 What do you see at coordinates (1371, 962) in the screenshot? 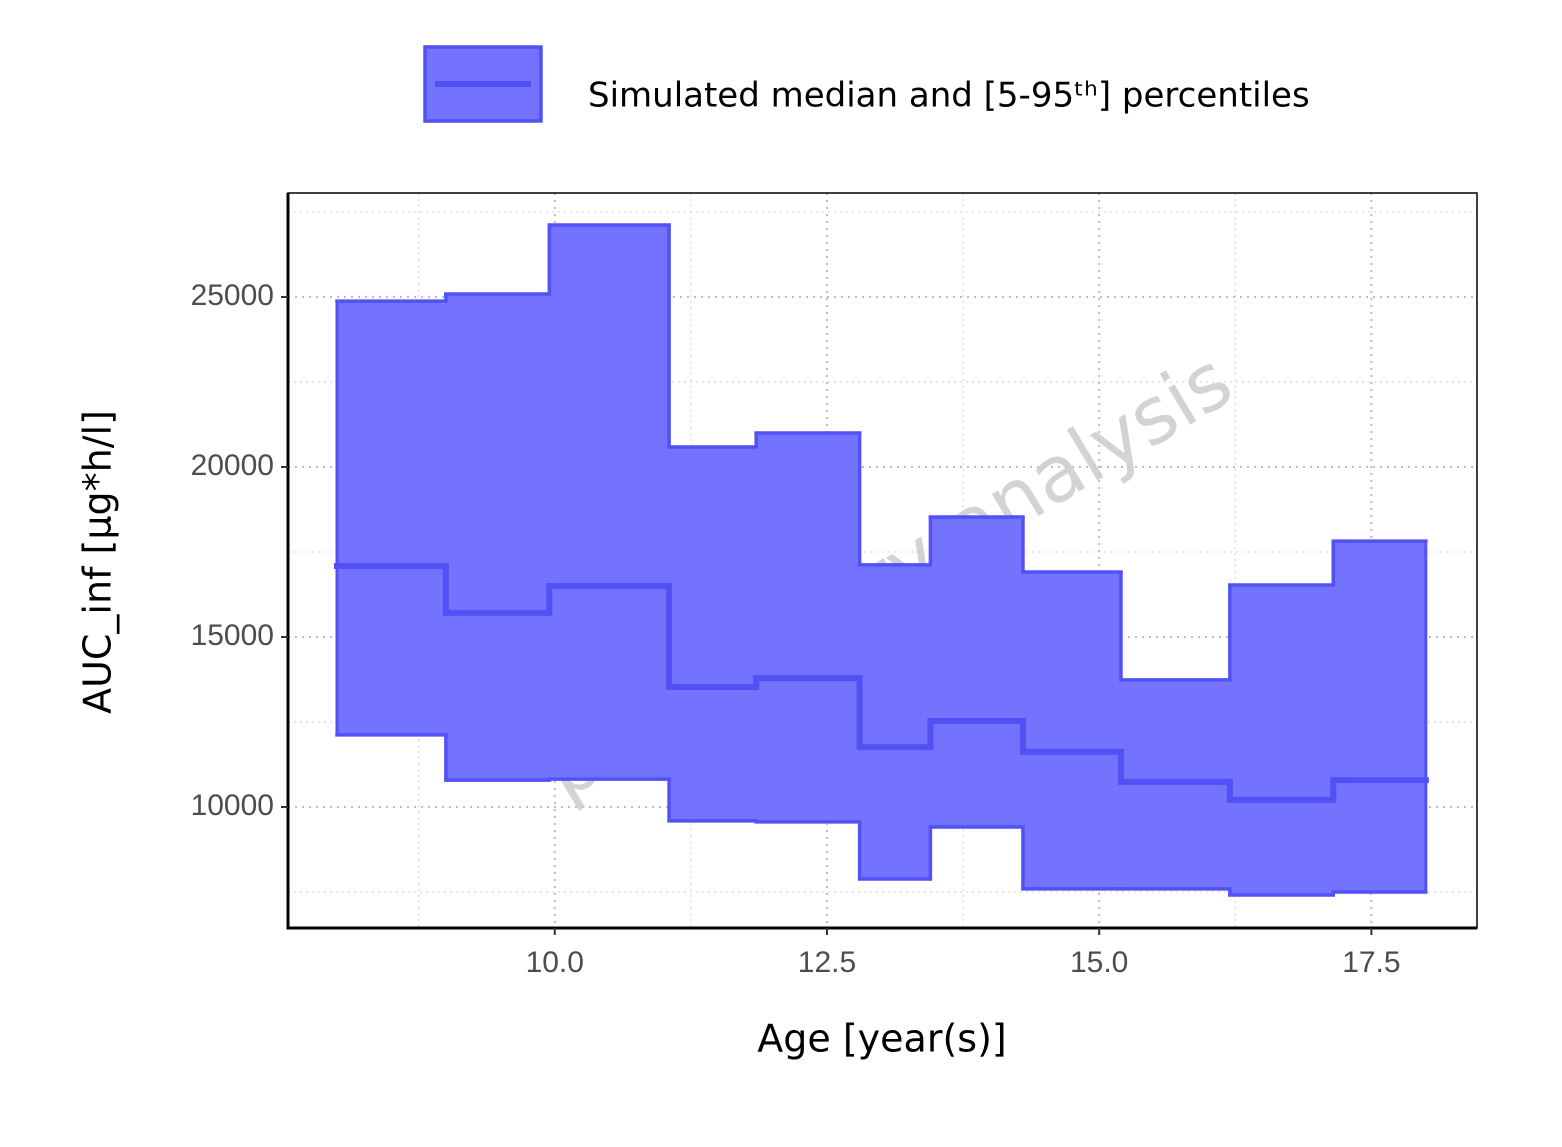
I see `x-tick-label: 17.5` at bounding box center [1371, 962].